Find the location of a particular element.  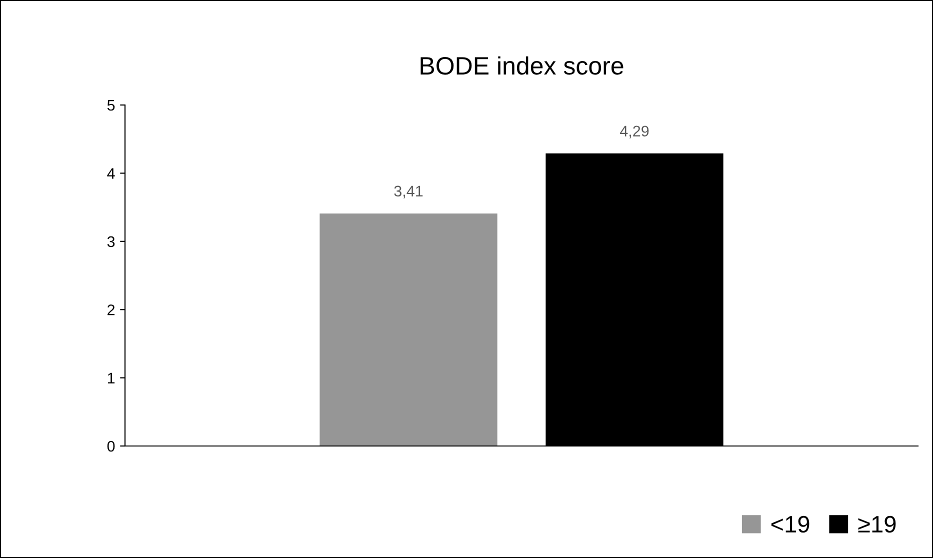

y-tick-label: 4 is located at coordinates (111, 173).